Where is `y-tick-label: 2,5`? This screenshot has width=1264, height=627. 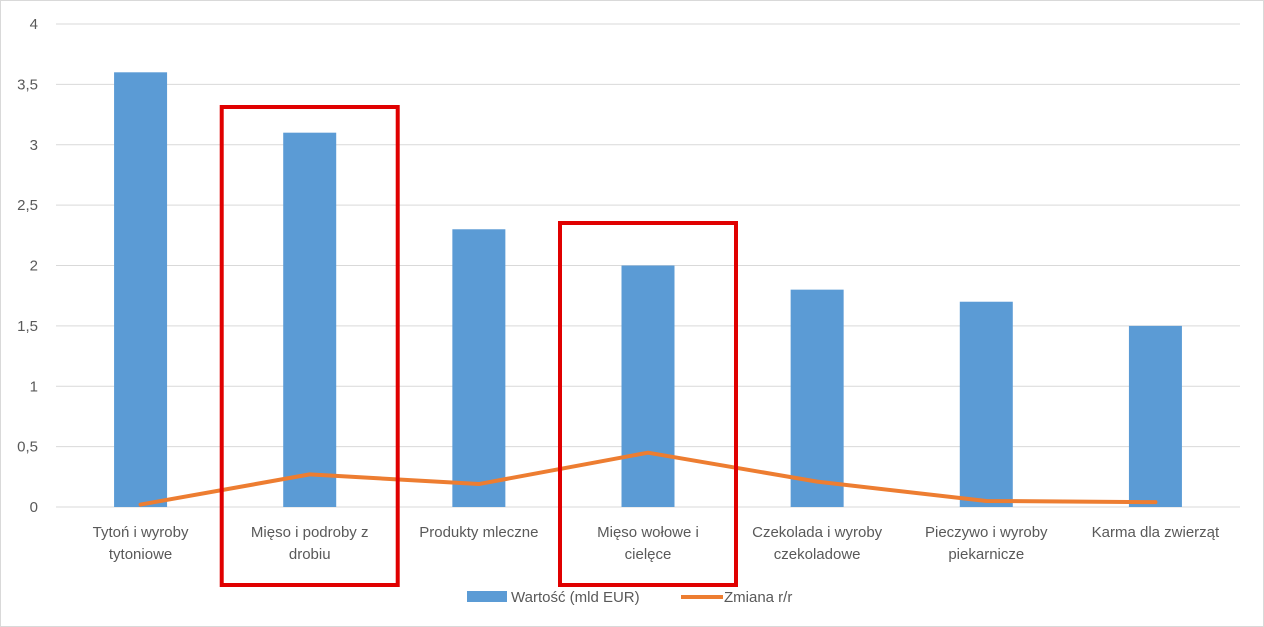
y-tick-label: 2,5 is located at coordinates (27, 205).